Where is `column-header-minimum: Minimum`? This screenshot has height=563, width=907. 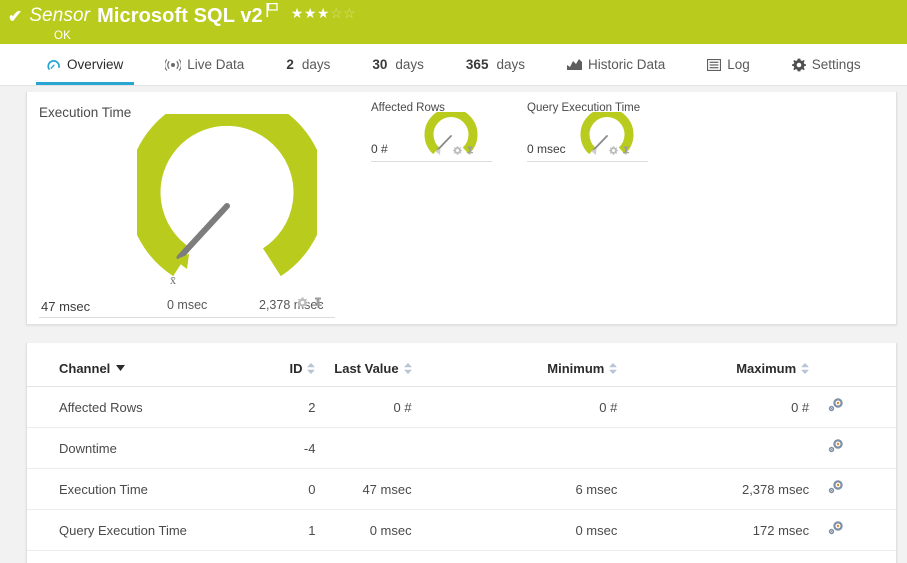
column-header-minimum: Minimum is located at coordinates (514, 365).